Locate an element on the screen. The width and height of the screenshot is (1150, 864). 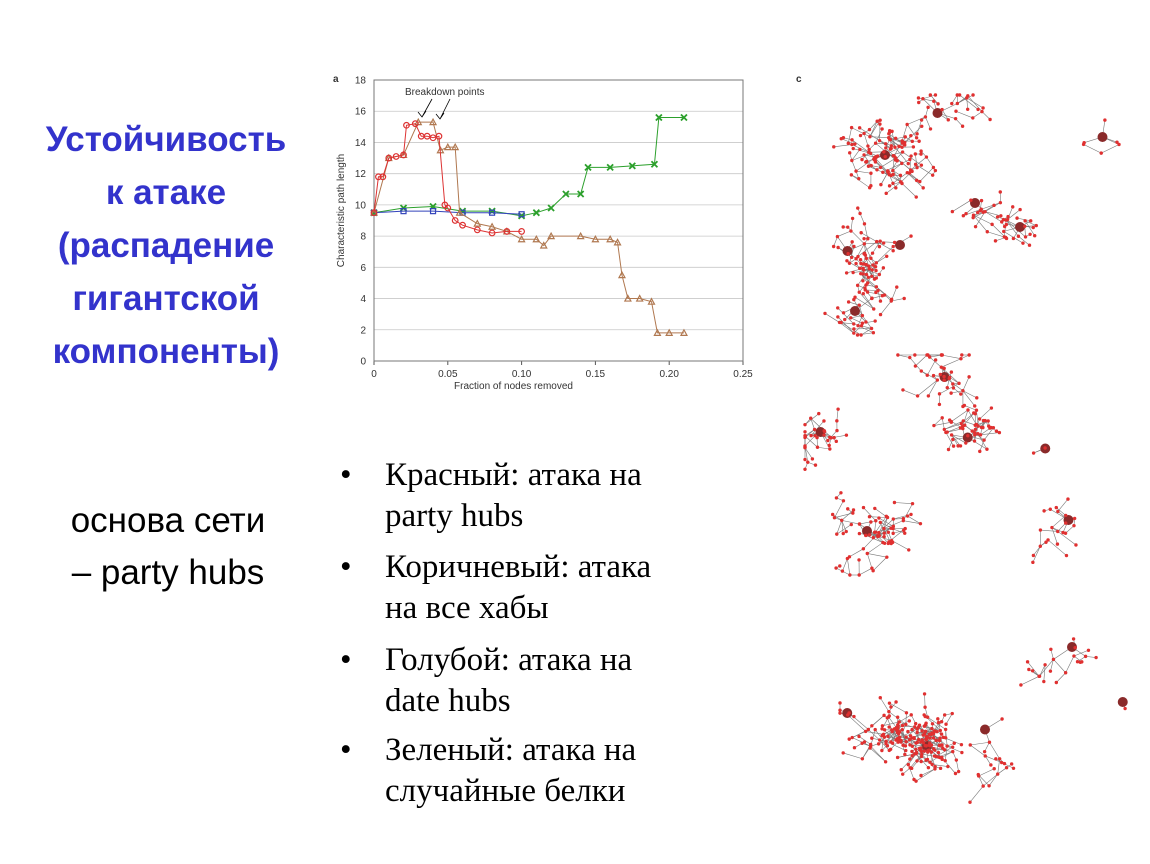
x-axis-title: Fraction of nodes removed is located at coordinates (513, 386).